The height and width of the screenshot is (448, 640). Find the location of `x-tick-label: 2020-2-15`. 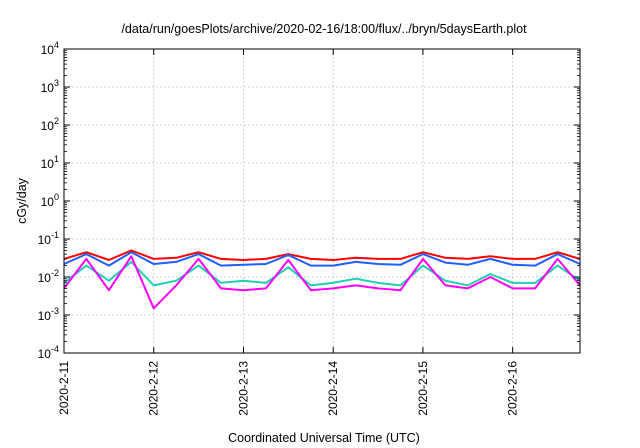

x-tick-label: 2020-2-15 is located at coordinates (423, 388).